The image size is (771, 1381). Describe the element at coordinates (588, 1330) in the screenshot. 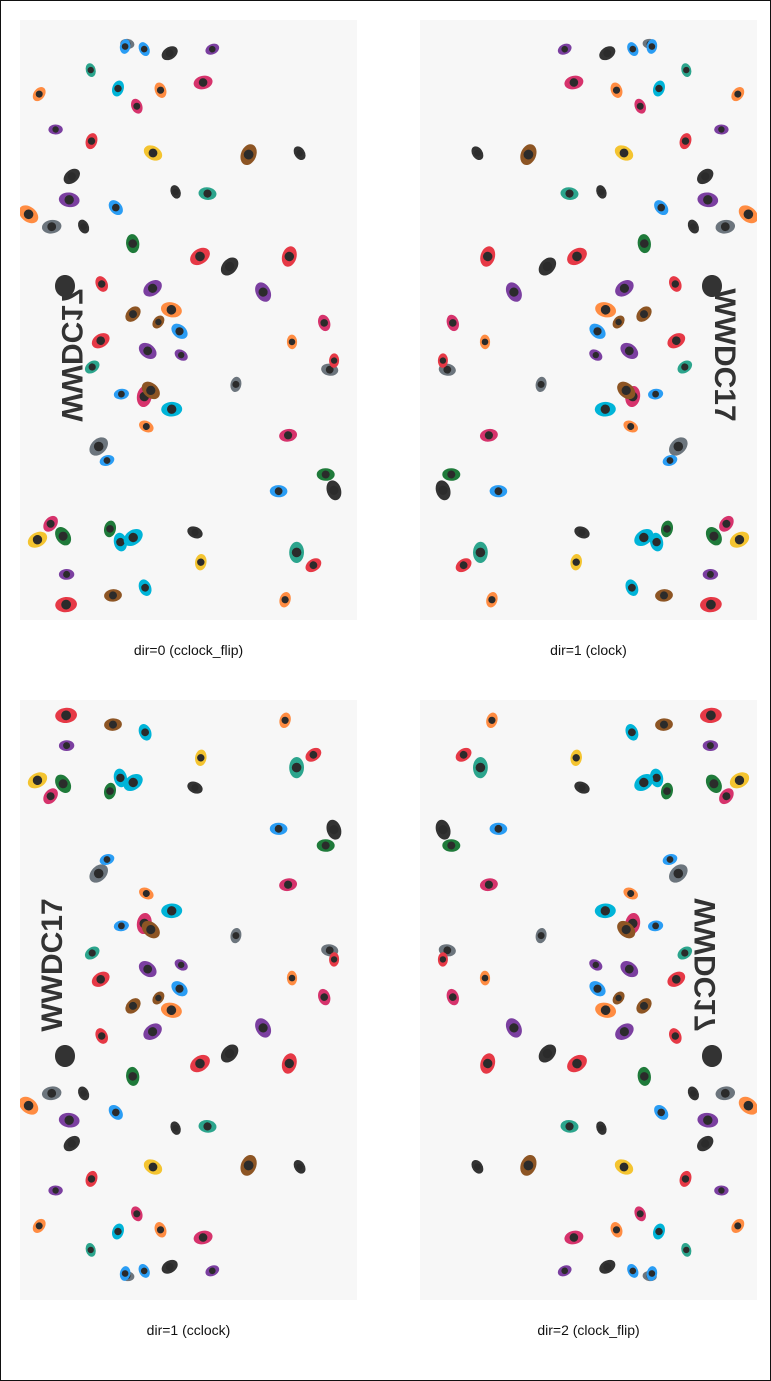

I see `panel-caption: dir=2 (clock_flip)` at that location.